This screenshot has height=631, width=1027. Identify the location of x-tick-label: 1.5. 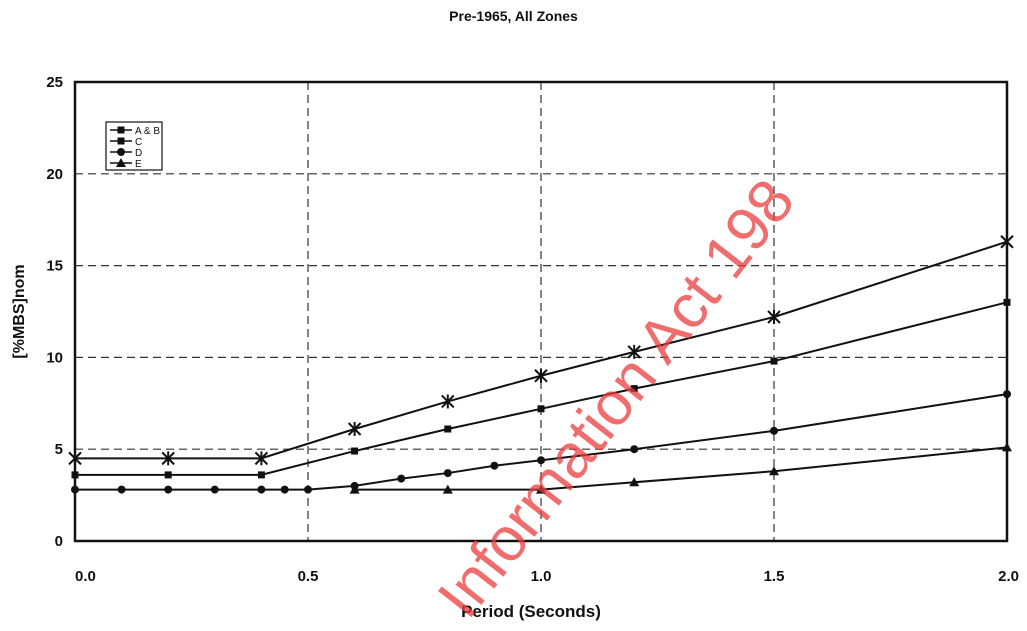
(774, 576).